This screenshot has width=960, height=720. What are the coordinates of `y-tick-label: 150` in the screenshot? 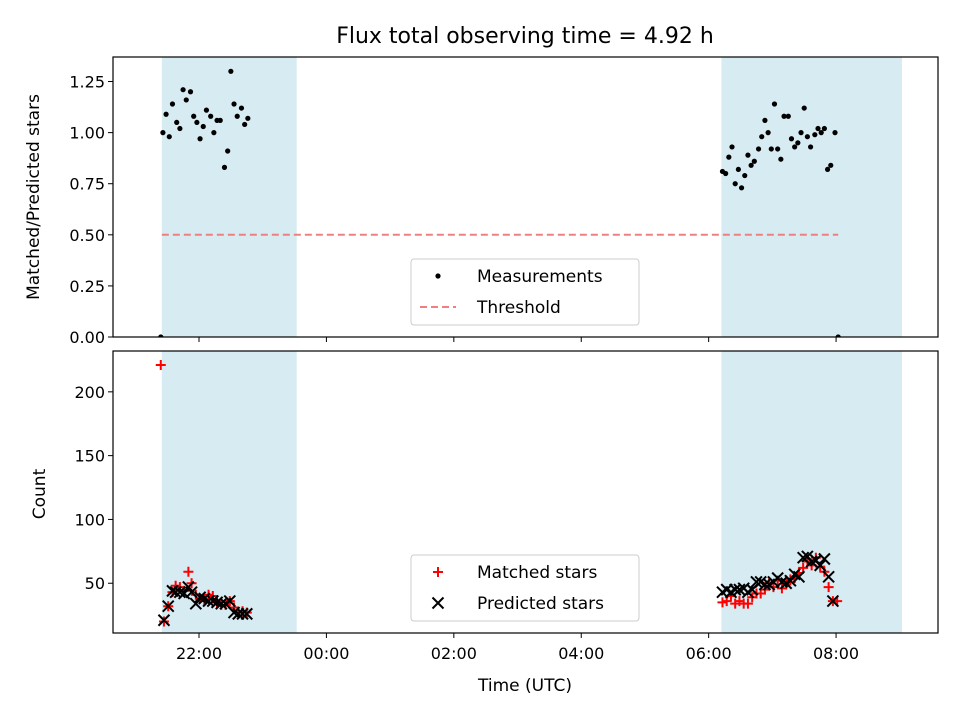 It's located at (89, 456).